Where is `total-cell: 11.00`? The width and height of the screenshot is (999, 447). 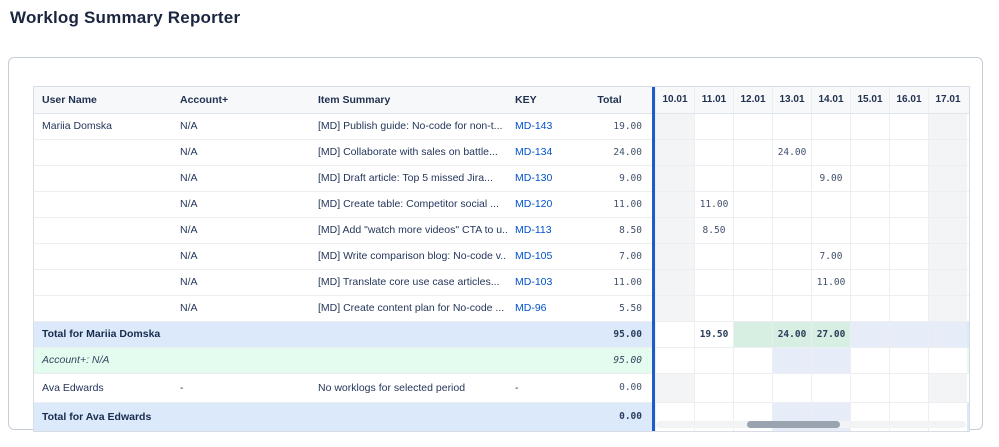
total-cell: 11.00 is located at coordinates (627, 204).